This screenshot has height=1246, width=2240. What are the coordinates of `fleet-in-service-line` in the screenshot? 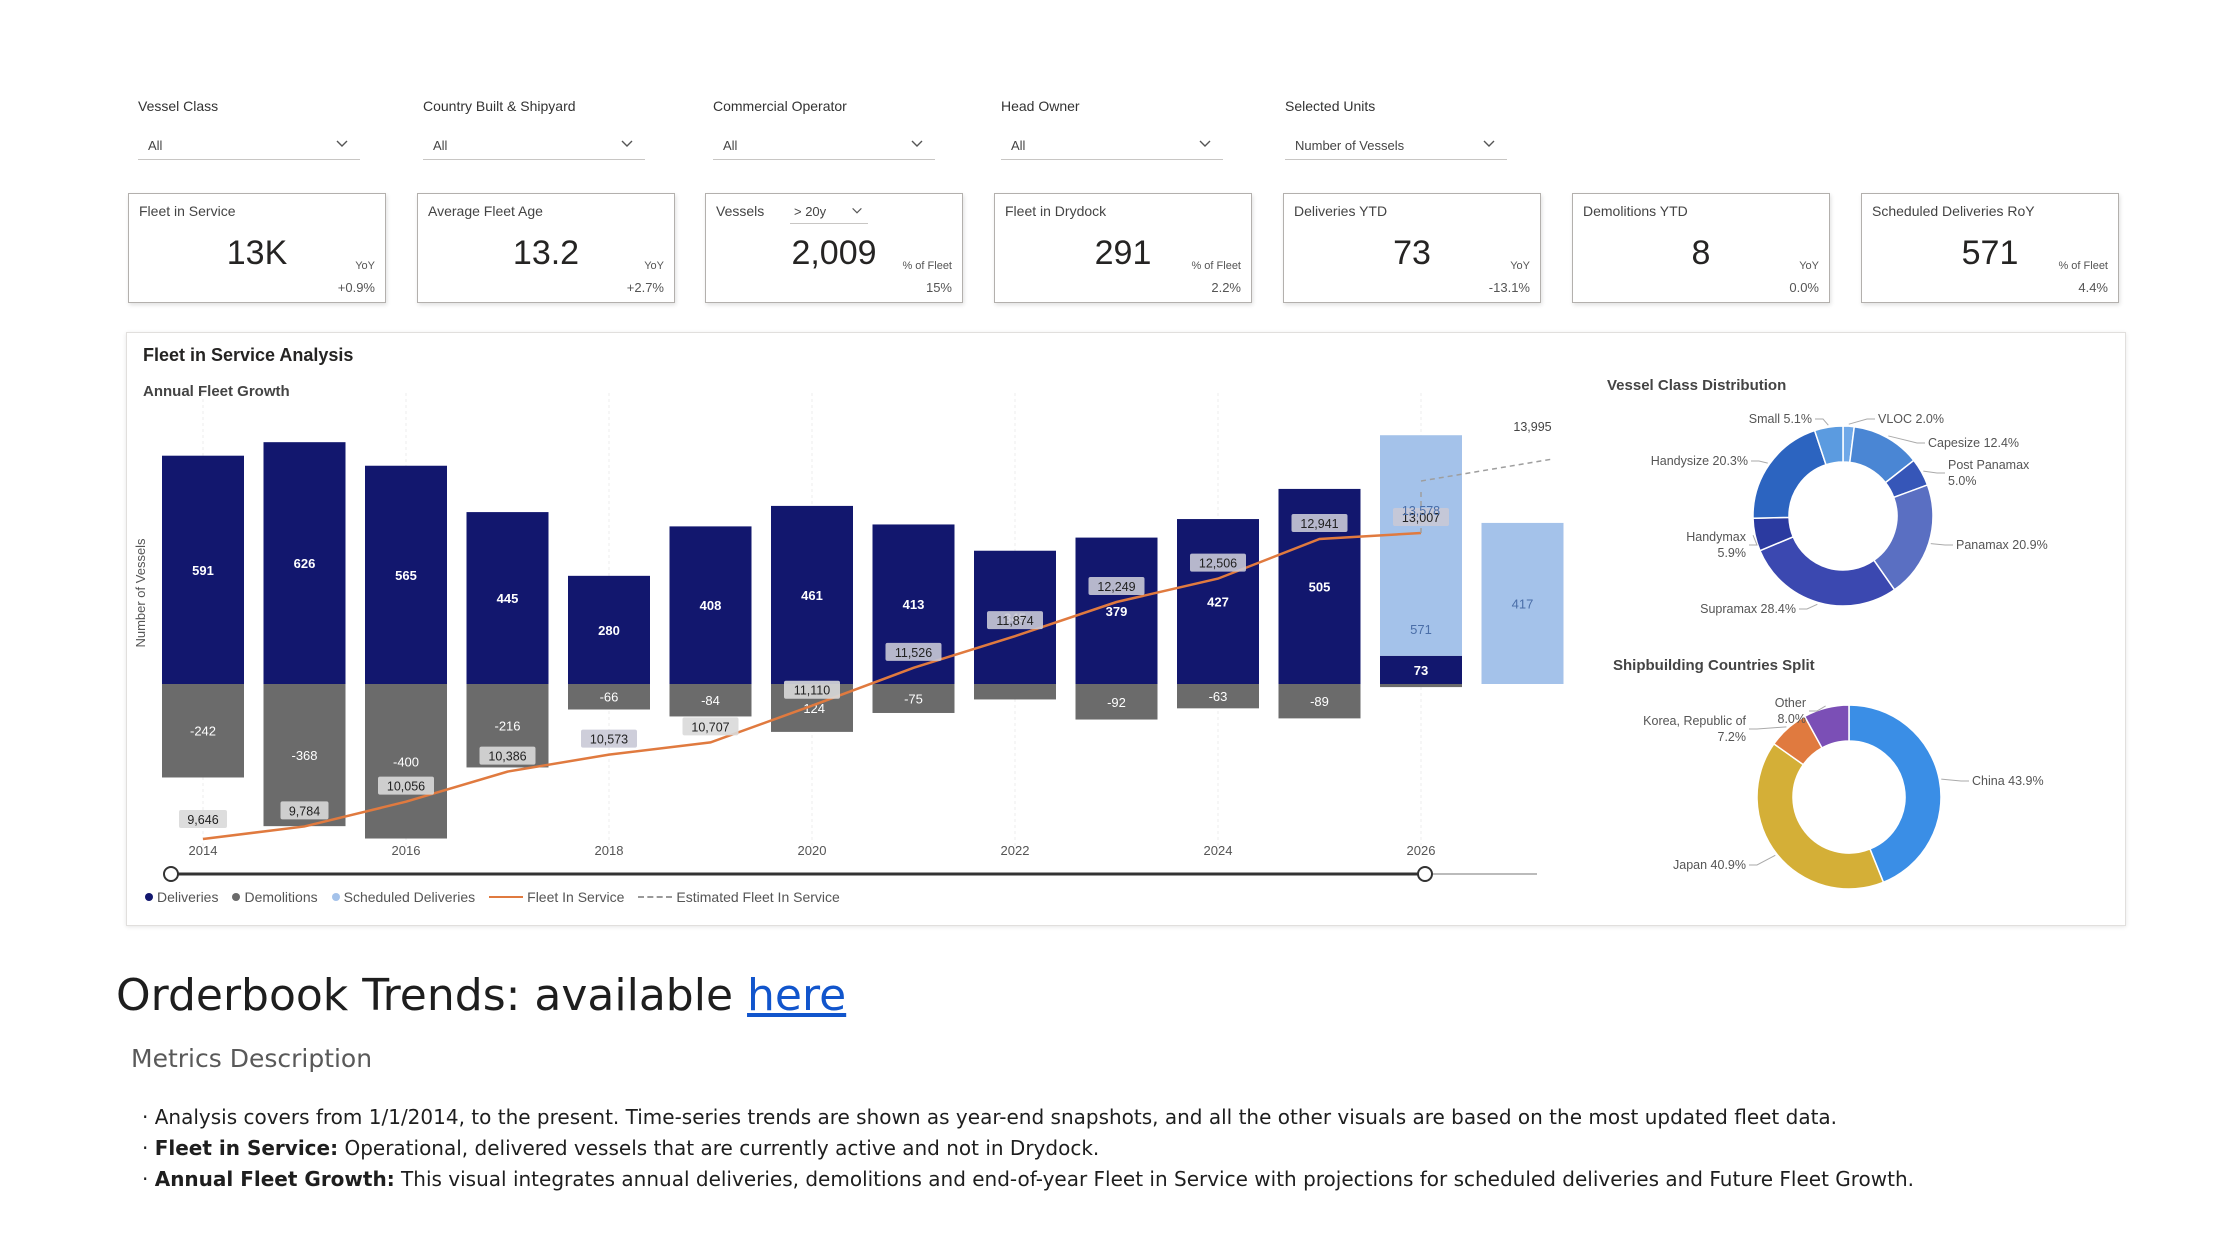 It's located at (812, 686).